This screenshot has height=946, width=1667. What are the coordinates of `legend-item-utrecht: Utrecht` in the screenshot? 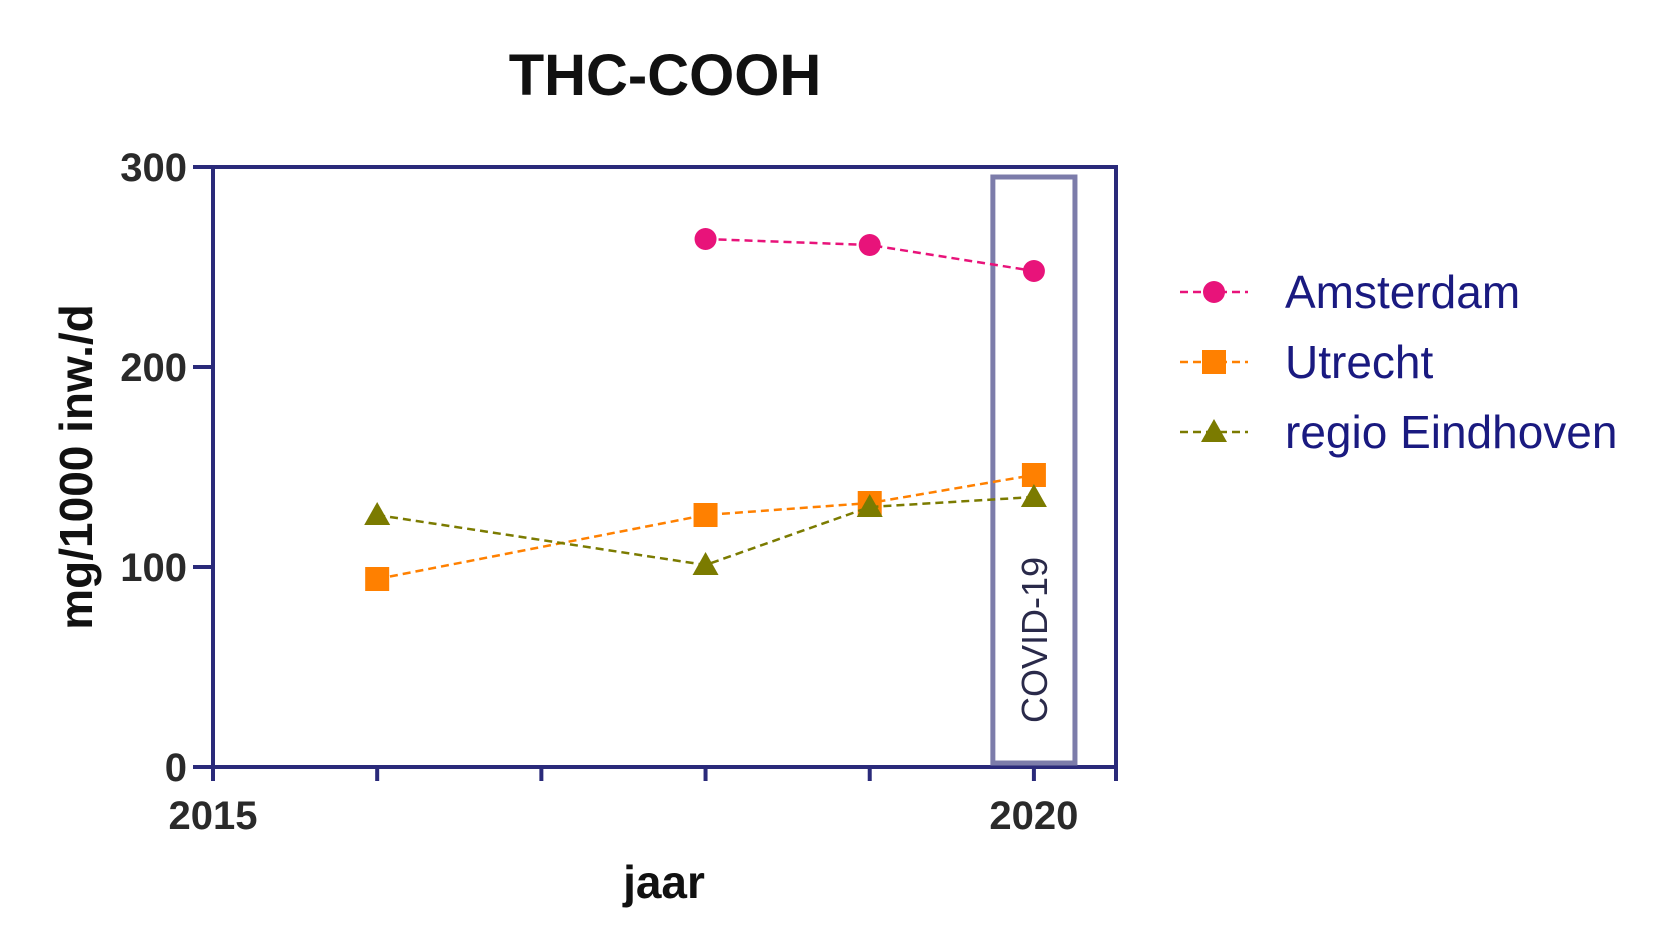 It's located at (1306, 362).